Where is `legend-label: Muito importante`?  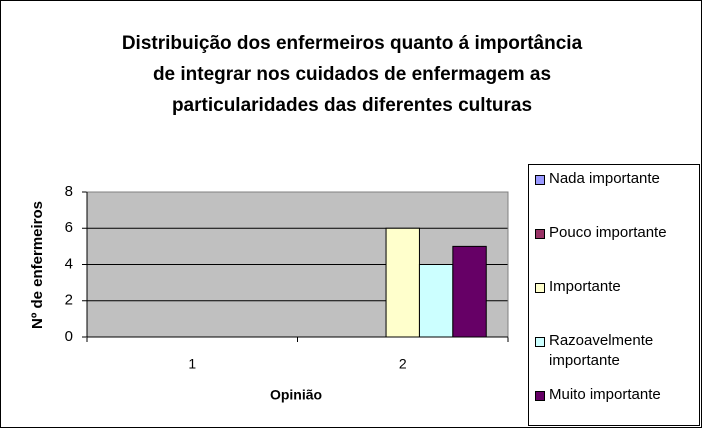 legend-label: Muito importante is located at coordinates (605, 394).